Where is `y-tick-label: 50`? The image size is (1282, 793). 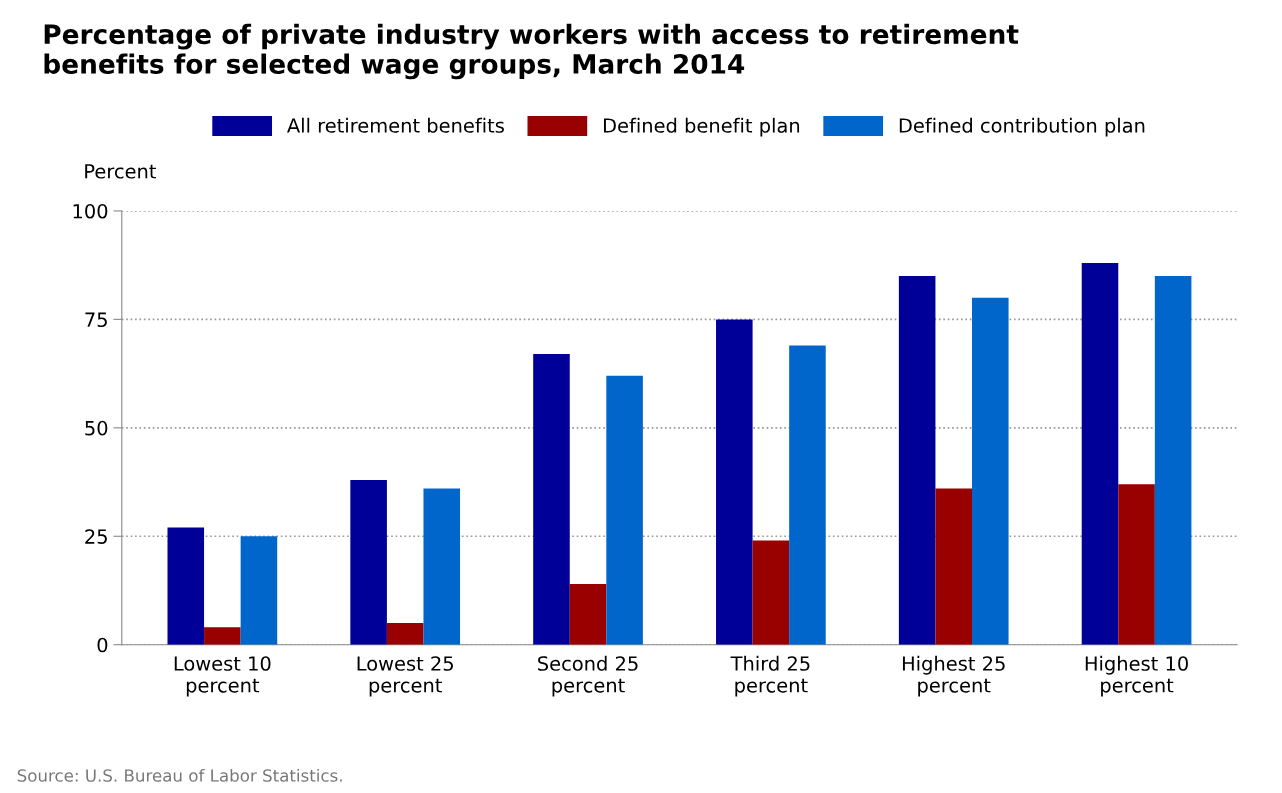
y-tick-label: 50 is located at coordinates (96, 428).